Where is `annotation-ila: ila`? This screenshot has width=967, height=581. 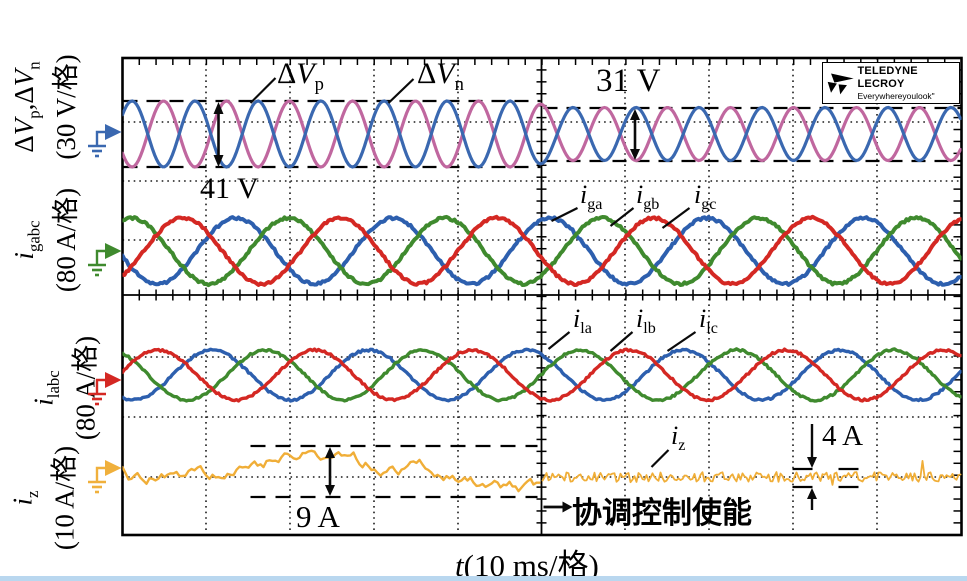 annotation-ila: ila is located at coordinates (582, 321).